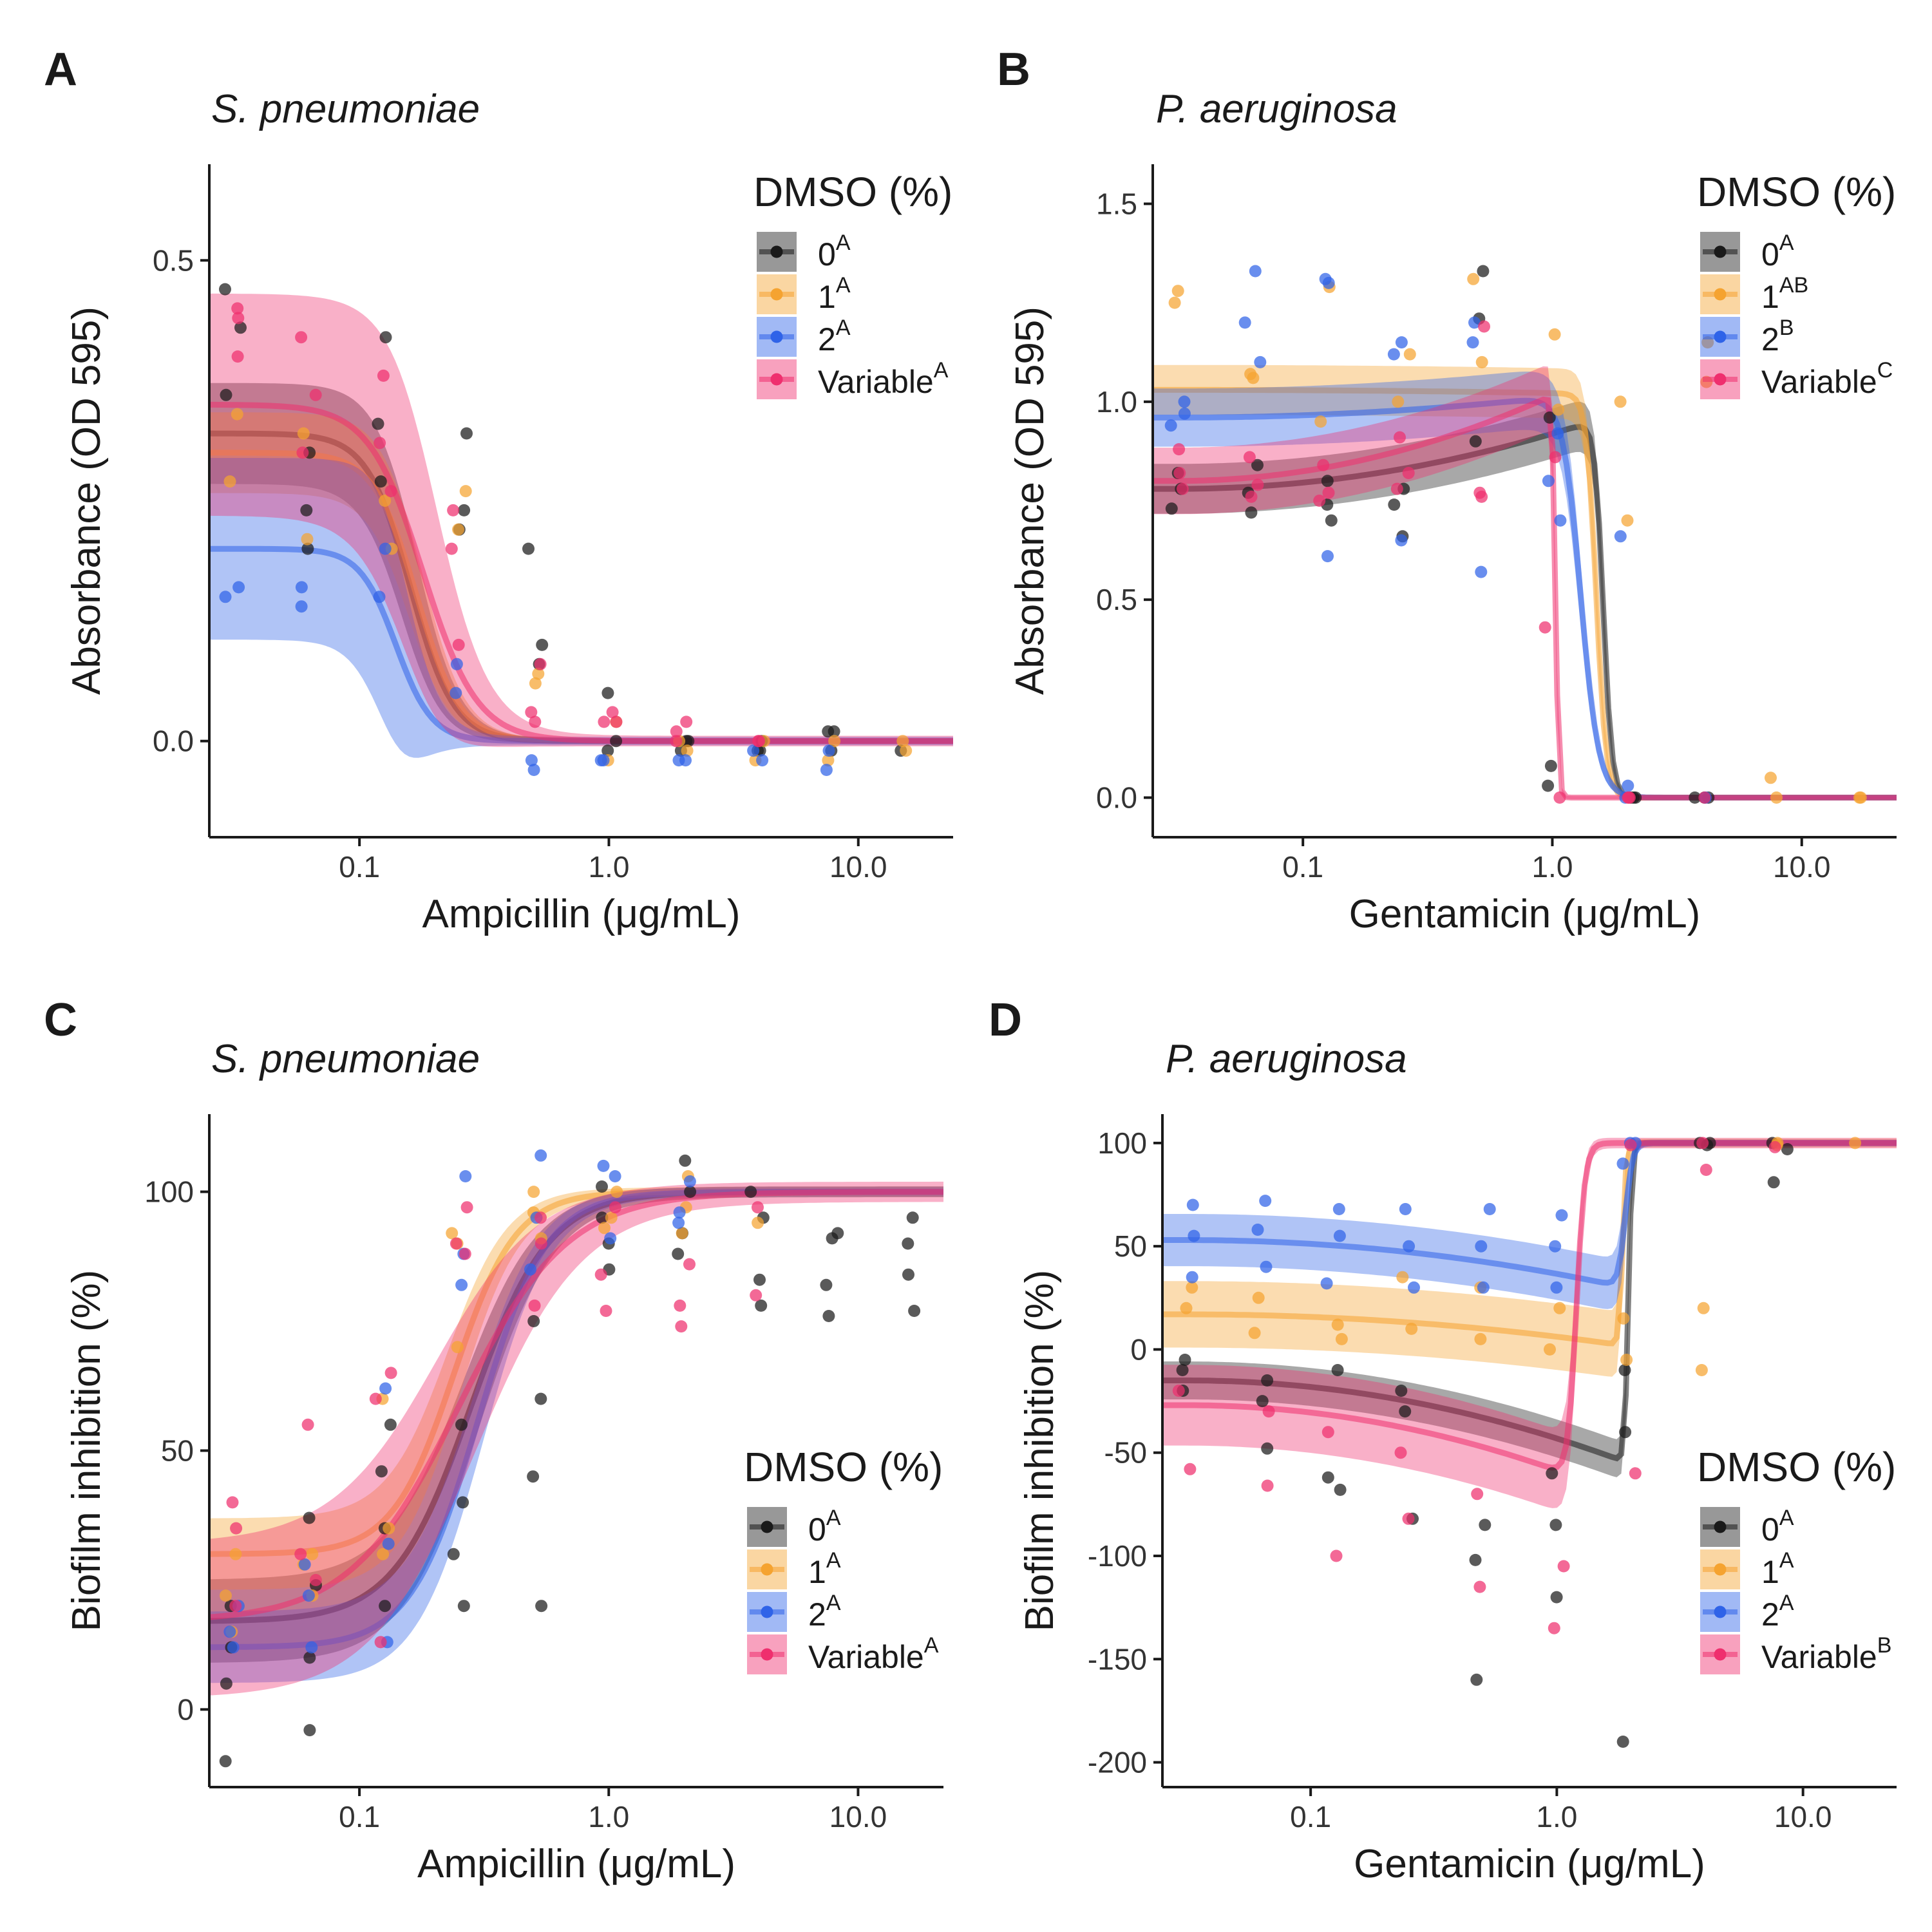  I want to click on legend-label-2: 2B, so click(1777, 336).